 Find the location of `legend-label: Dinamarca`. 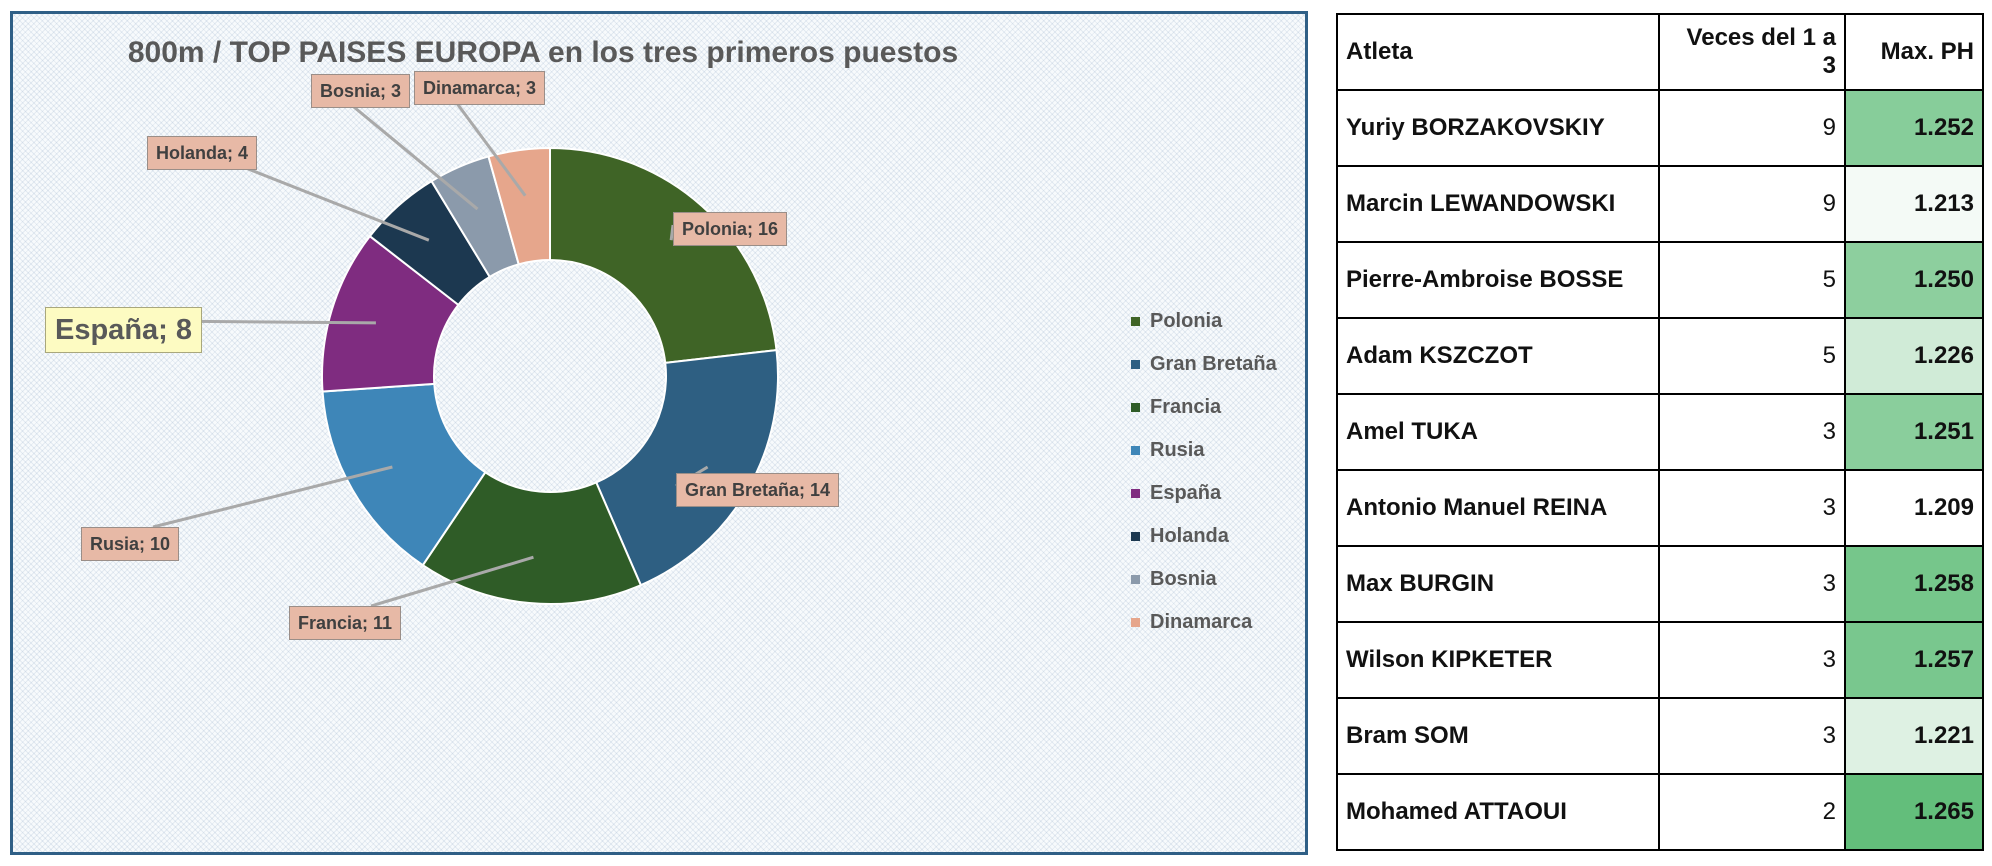

legend-label: Dinamarca is located at coordinates (1201, 622).